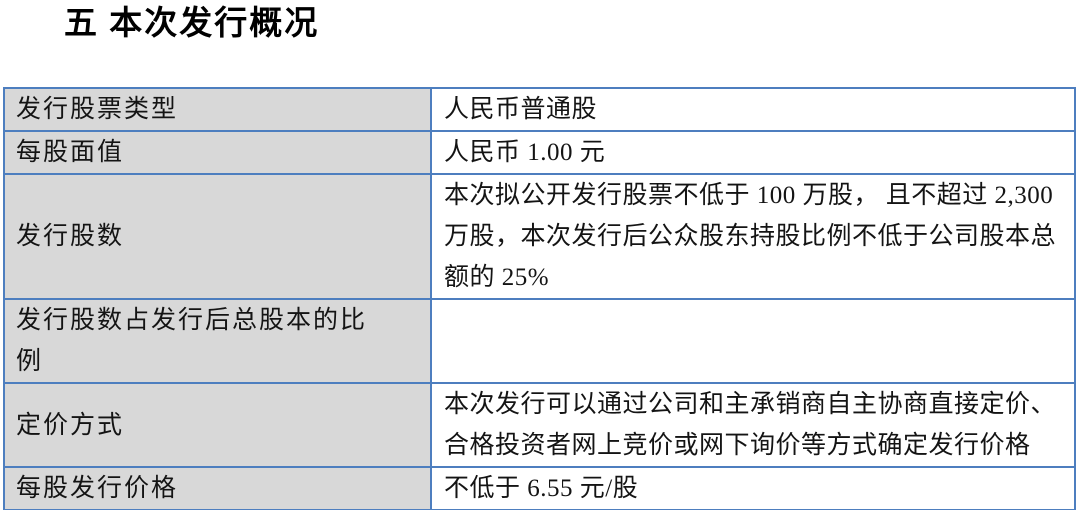  Describe the element at coordinates (217, 488) in the screenshot. I see `row-label-issue-price: 每股发行价格` at that location.